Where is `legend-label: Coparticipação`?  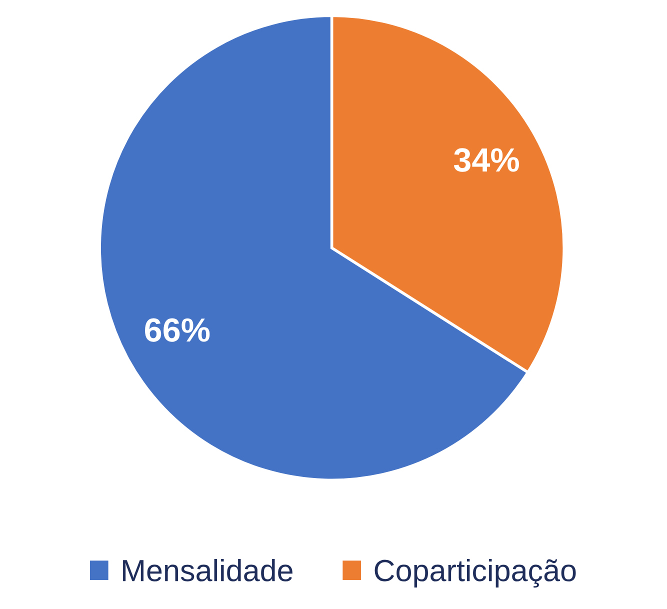
legend-label: Coparticipação is located at coordinates (475, 573).